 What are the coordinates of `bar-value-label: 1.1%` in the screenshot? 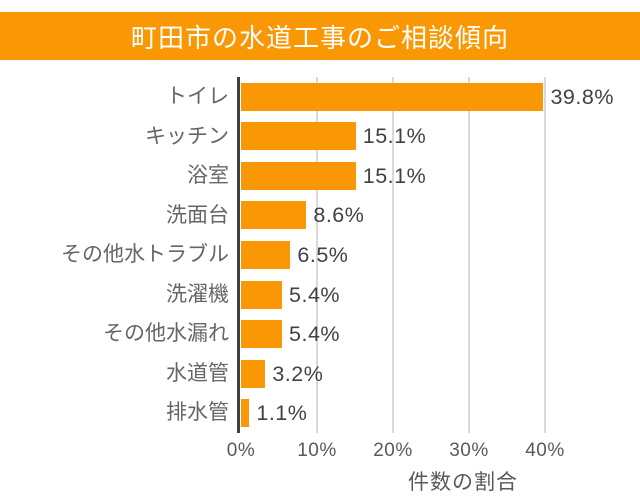 It's located at (282, 413).